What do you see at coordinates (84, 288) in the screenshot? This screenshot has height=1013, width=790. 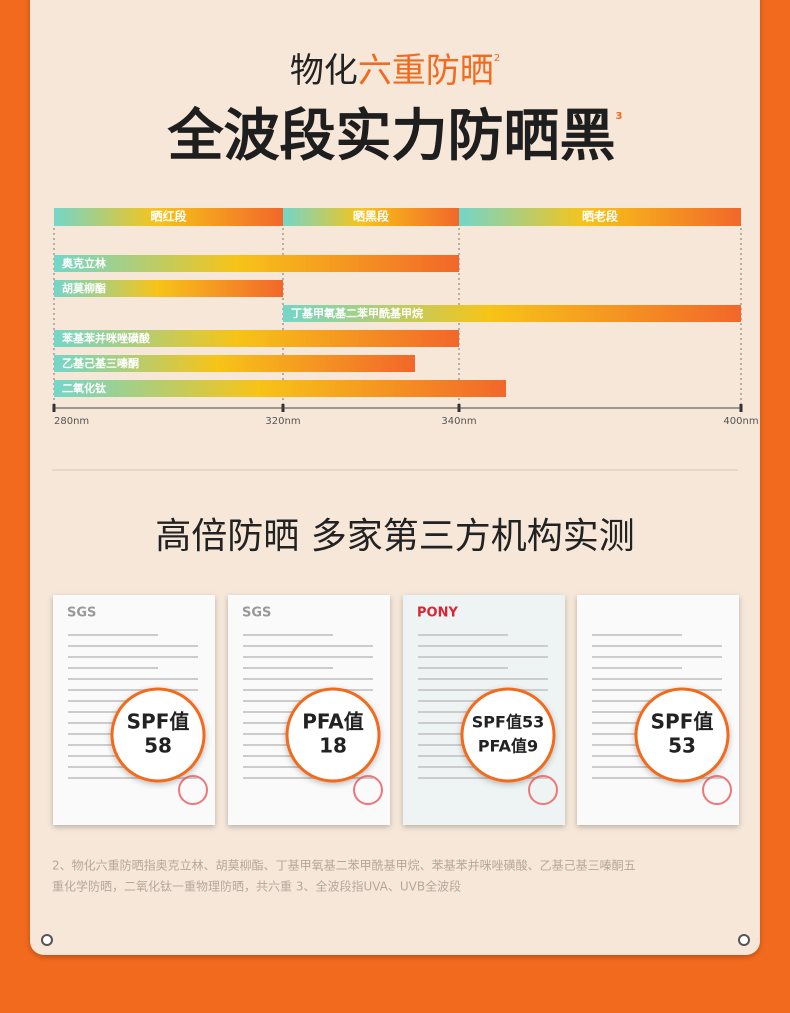 I see `bar-label: 胡莫柳酯` at bounding box center [84, 288].